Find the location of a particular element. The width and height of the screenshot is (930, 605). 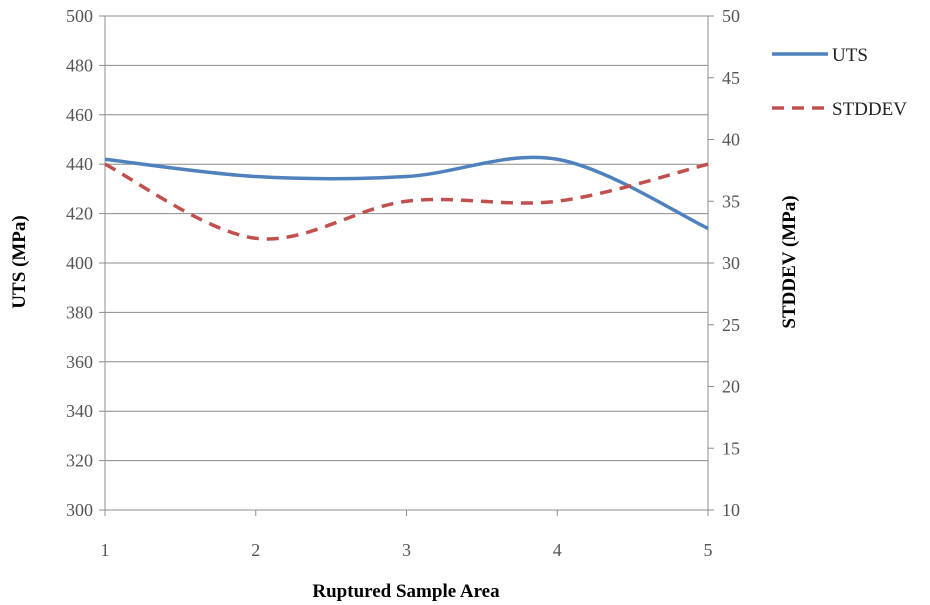

right-tick-label: 10 is located at coordinates (731, 510).